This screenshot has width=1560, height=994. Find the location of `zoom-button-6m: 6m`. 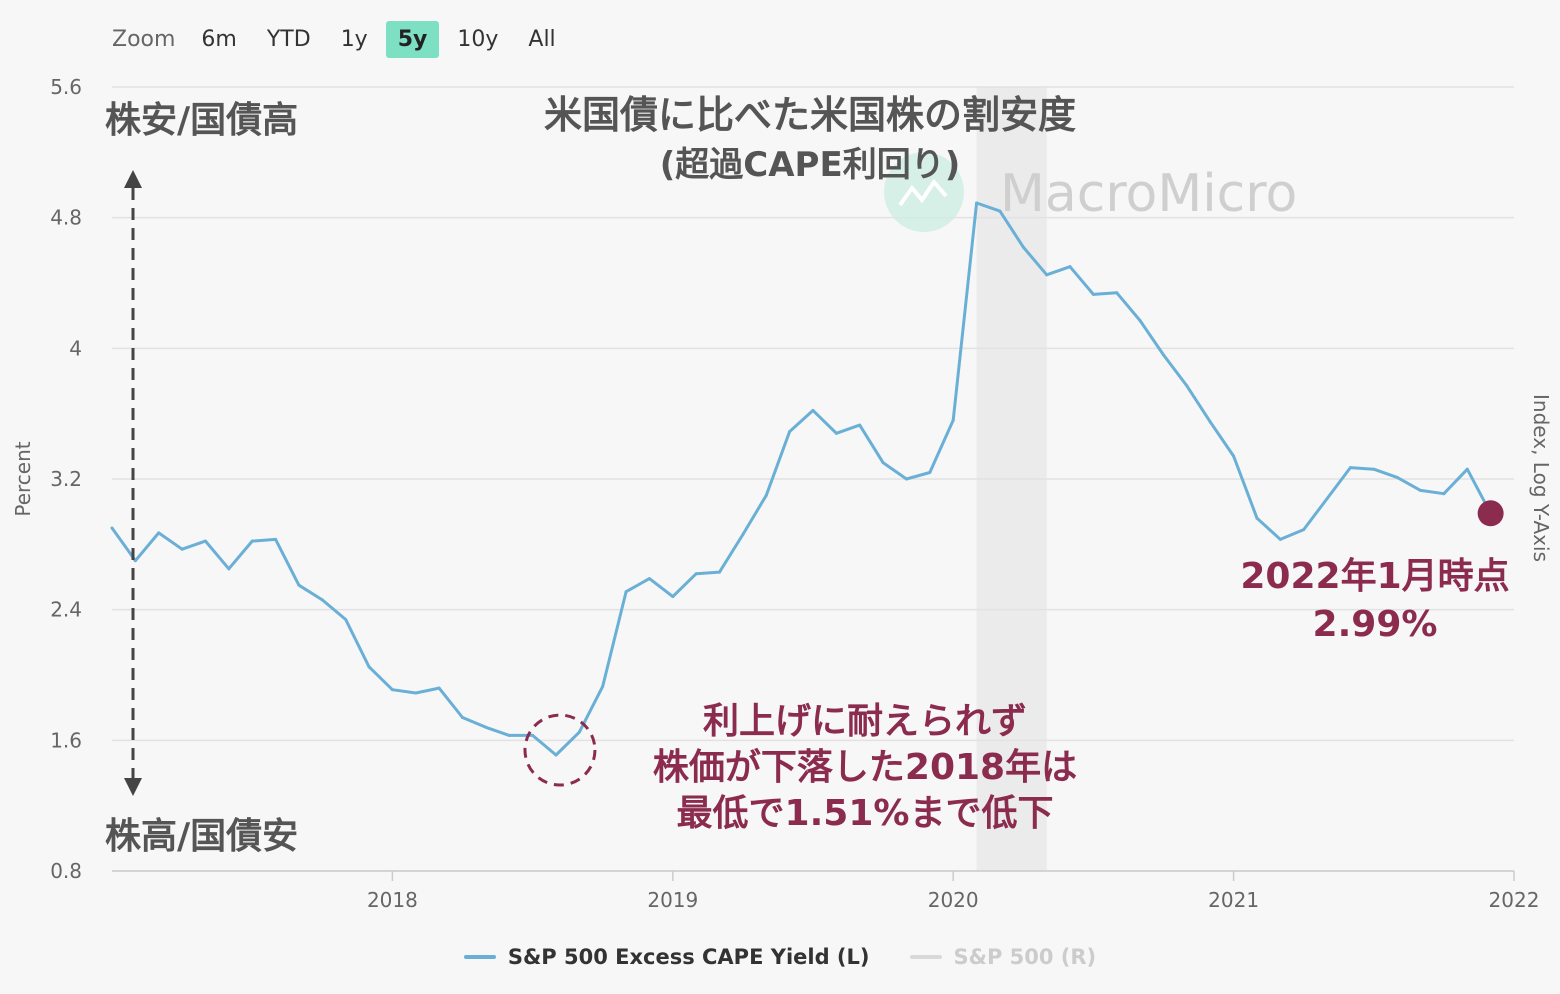

zoom-button-6m: 6m is located at coordinates (219, 39).